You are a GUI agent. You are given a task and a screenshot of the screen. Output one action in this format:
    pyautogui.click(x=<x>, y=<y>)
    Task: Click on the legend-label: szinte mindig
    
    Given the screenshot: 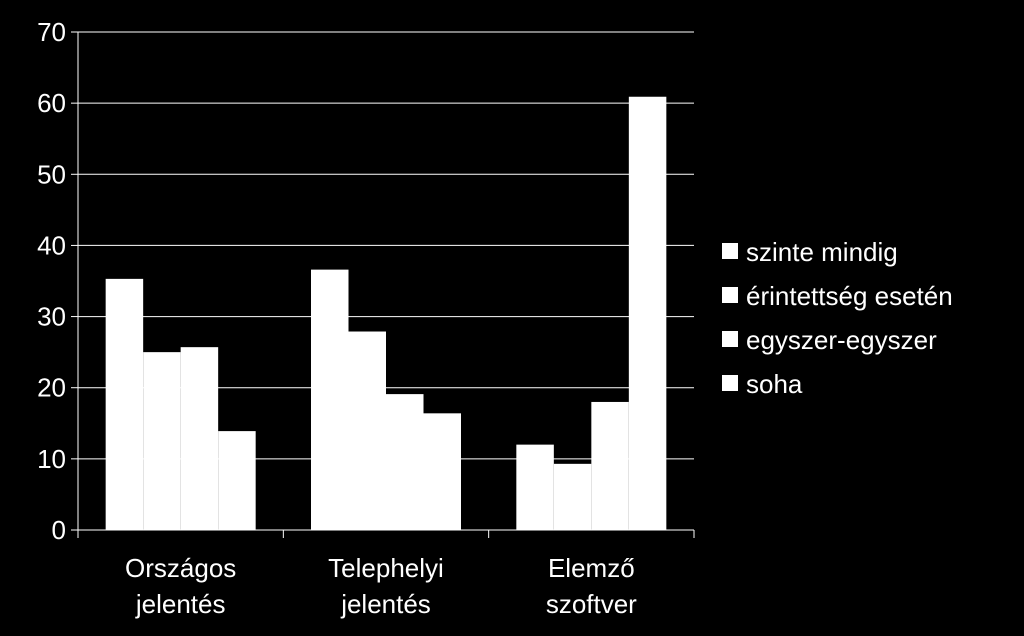 What is the action you would take?
    pyautogui.click(x=822, y=252)
    